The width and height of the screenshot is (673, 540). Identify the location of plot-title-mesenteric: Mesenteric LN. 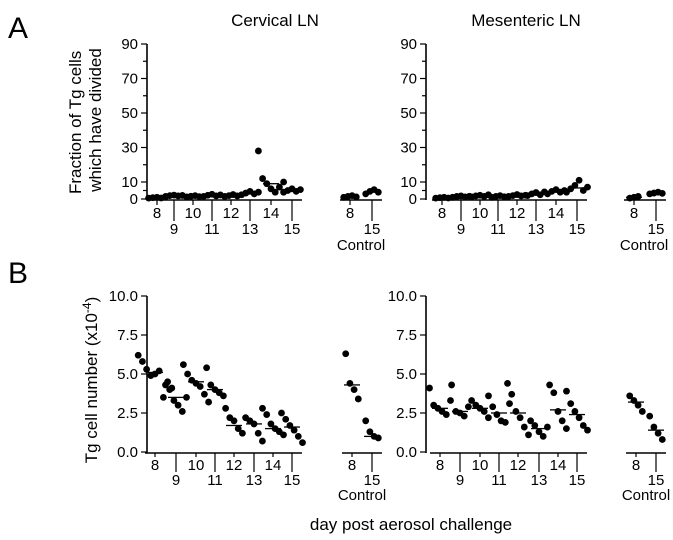
(526, 20).